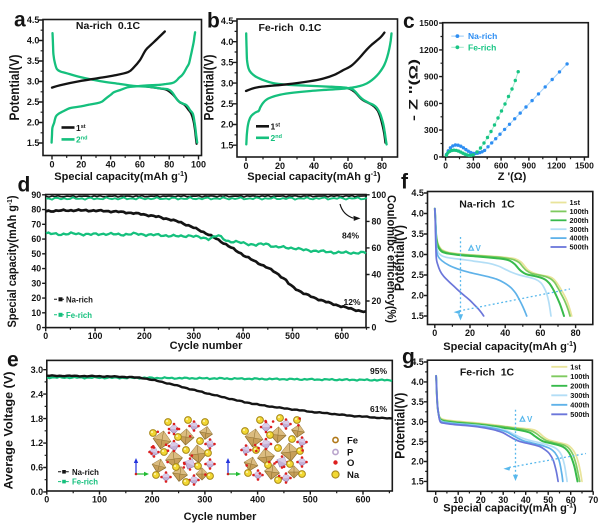 The height and width of the screenshot is (532, 600). Describe the element at coordinates (487, 373) in the screenshot. I see `svg-text: Fe-rich 1C` at that location.